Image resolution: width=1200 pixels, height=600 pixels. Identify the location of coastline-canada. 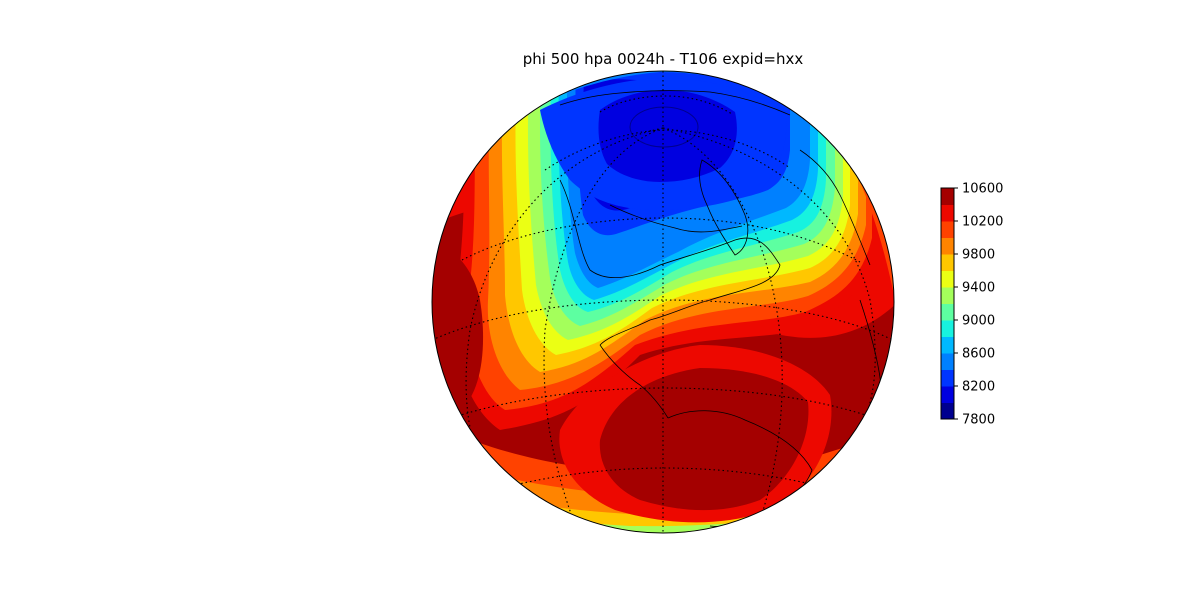
(676, 218).